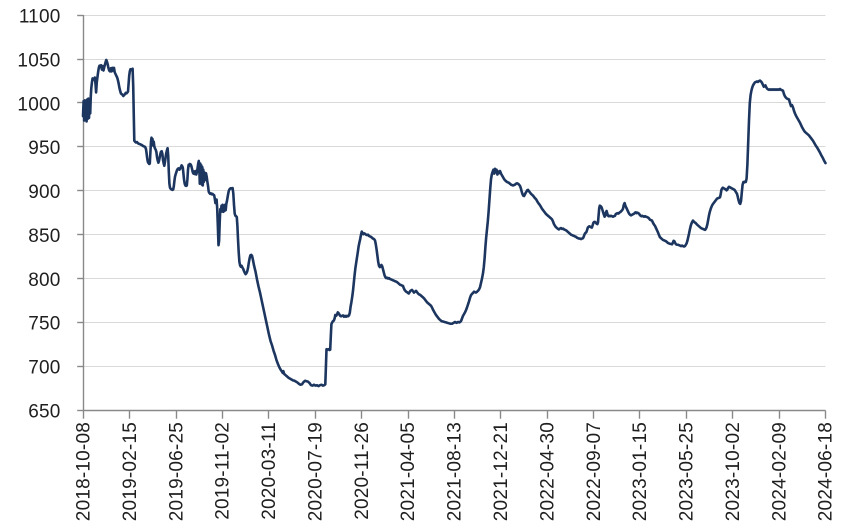  What do you see at coordinates (687, 471) in the screenshot?
I see `svg-text: 2023-05-25` at bounding box center [687, 471].